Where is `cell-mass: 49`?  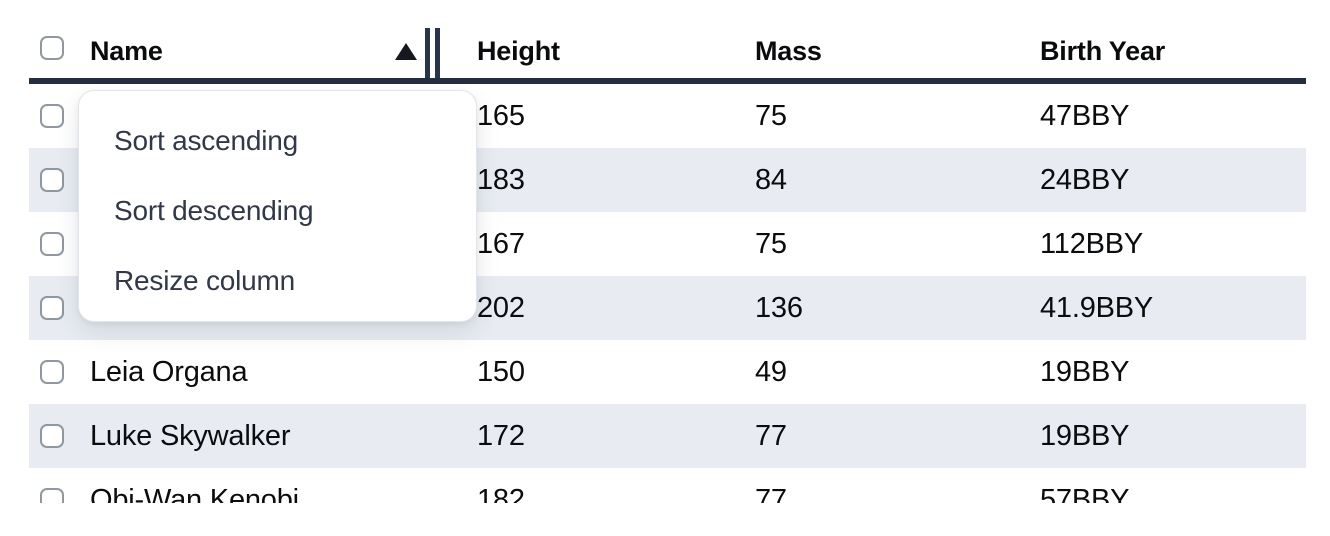
cell-mass: 49 is located at coordinates (771, 372).